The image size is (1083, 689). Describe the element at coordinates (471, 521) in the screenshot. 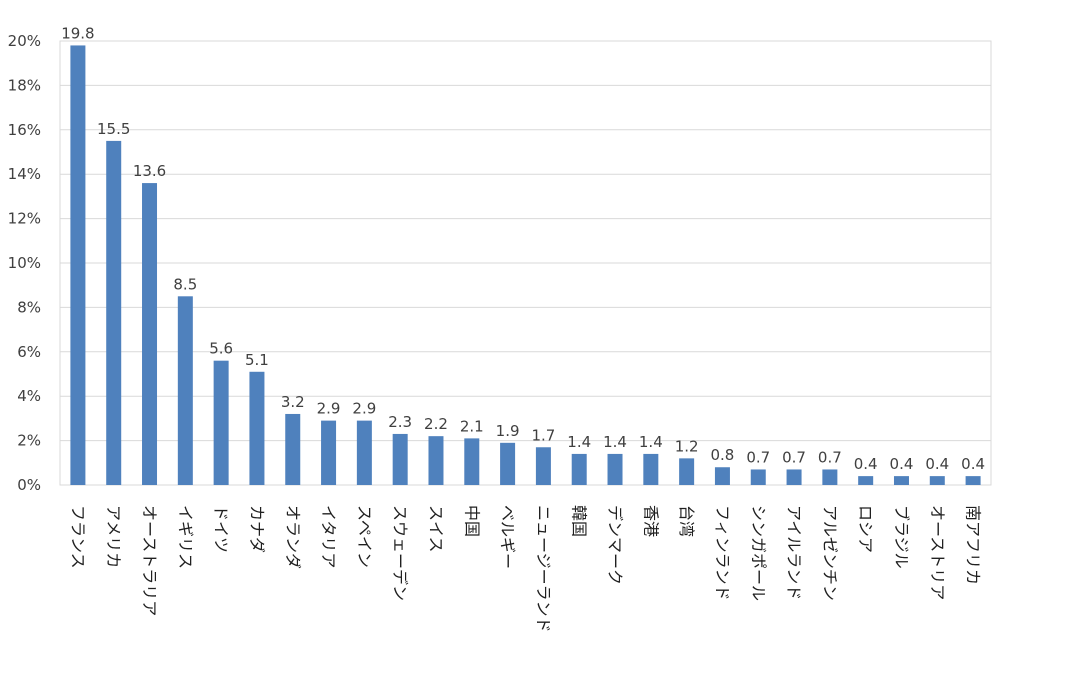

I see `category-label: 中国` at that location.